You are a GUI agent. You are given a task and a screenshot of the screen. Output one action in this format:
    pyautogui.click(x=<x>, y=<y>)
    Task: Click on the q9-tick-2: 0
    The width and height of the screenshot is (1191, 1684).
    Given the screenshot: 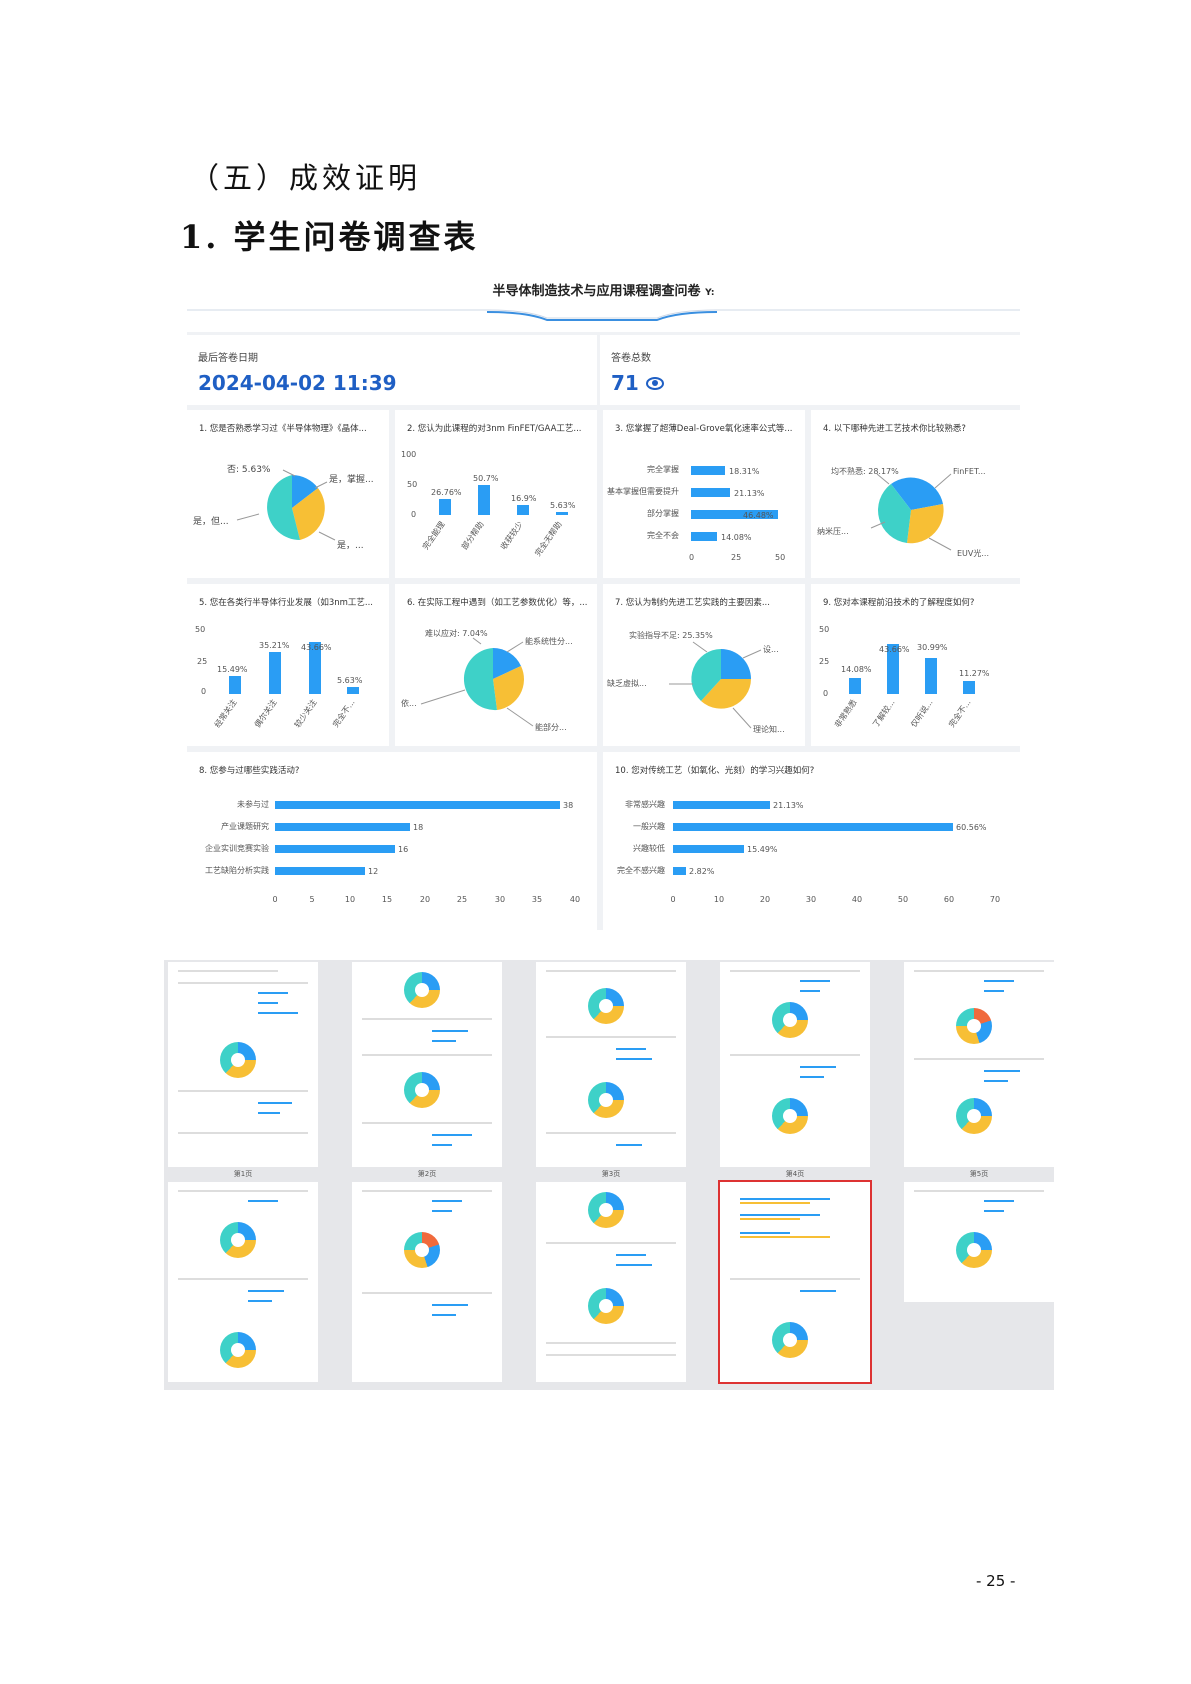 What is the action you would take?
    pyautogui.click(x=825, y=693)
    